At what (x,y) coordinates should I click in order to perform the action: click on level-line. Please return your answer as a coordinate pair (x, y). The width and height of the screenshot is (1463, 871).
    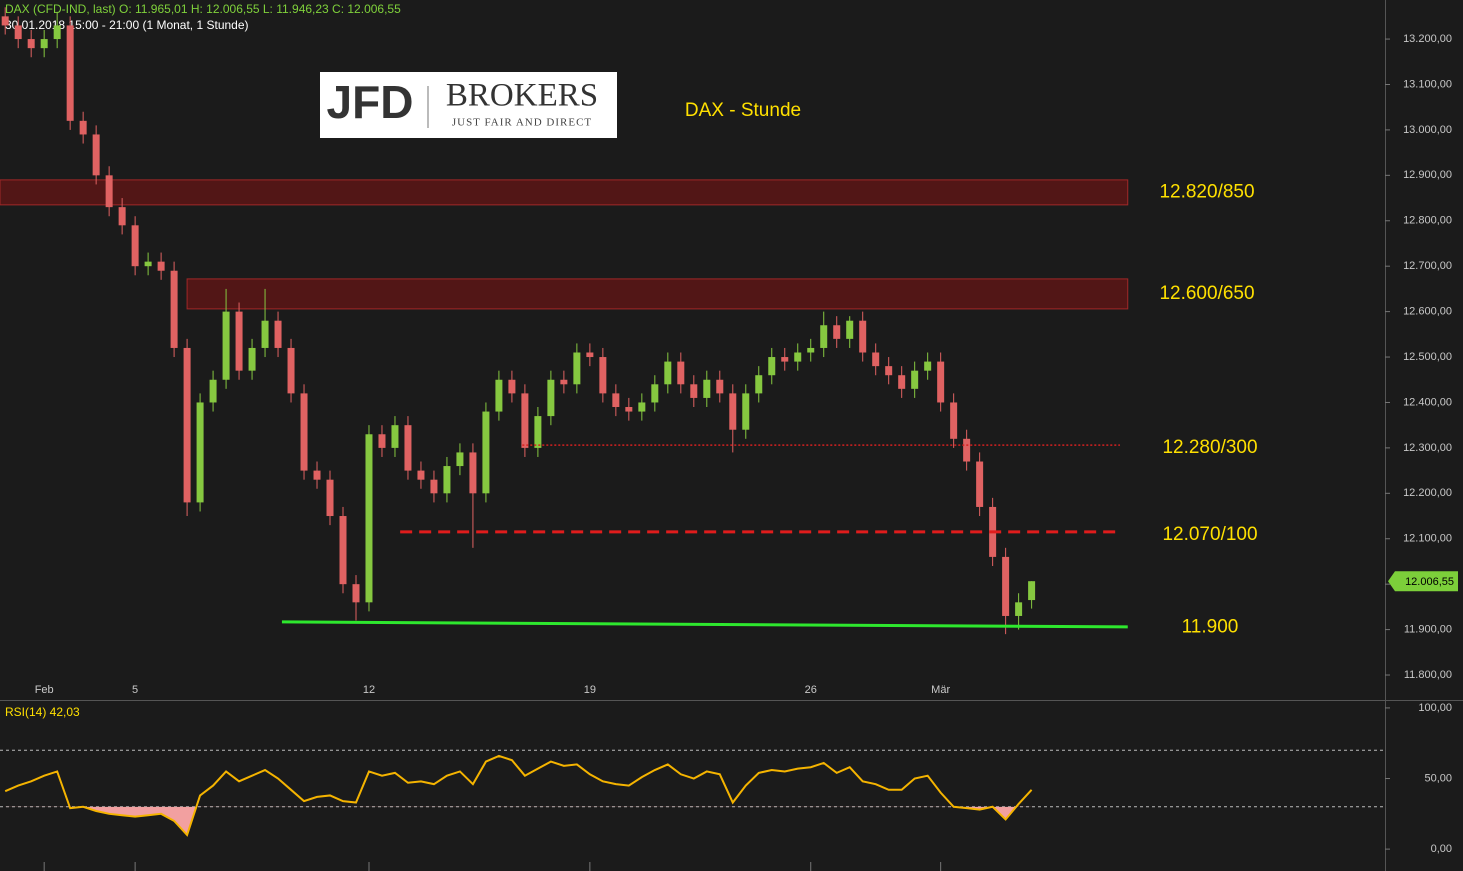
    Looking at the image, I should click on (704, 624).